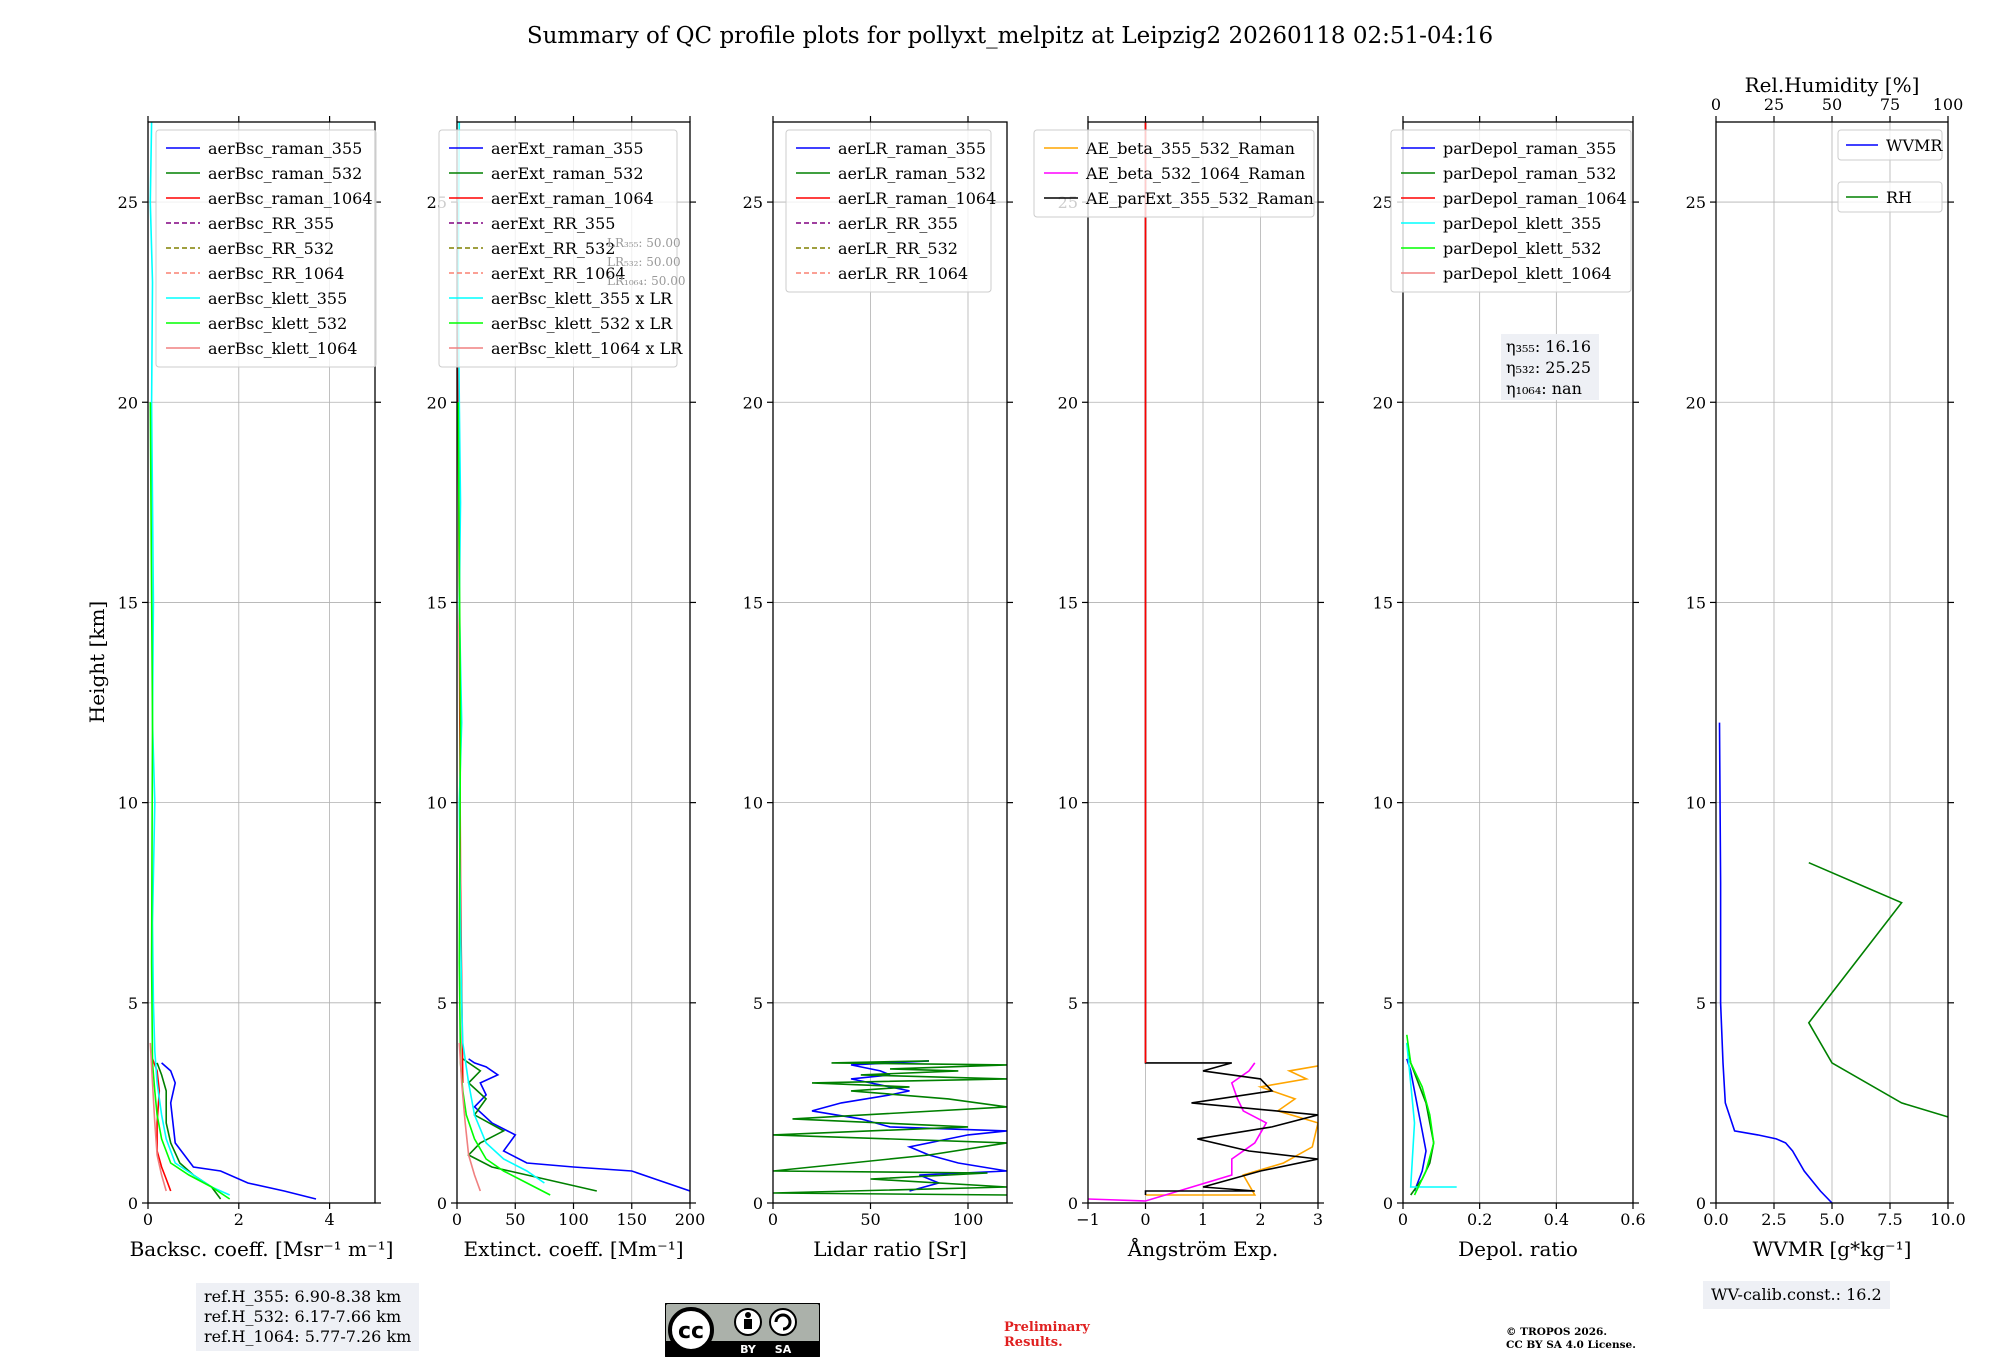 This screenshot has width=2000, height=1360. I want to click on x-tick-label: 200, so click(690, 1219).